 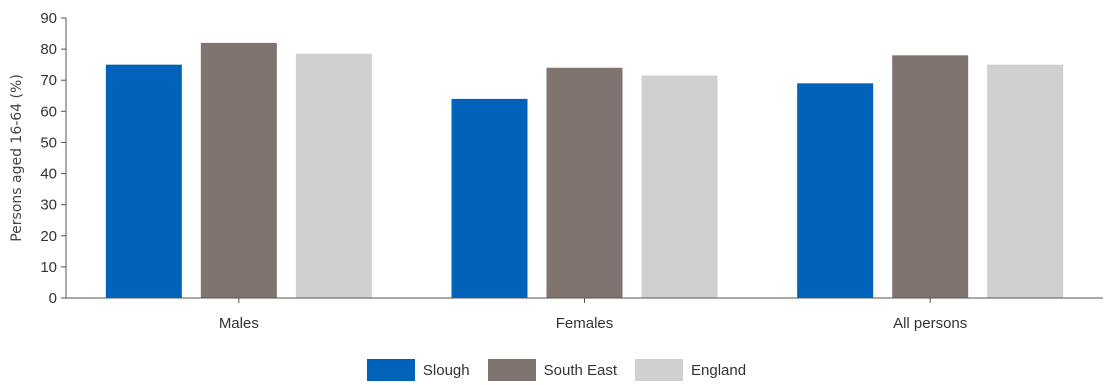 I want to click on bar-south-east-males, so click(x=238, y=170).